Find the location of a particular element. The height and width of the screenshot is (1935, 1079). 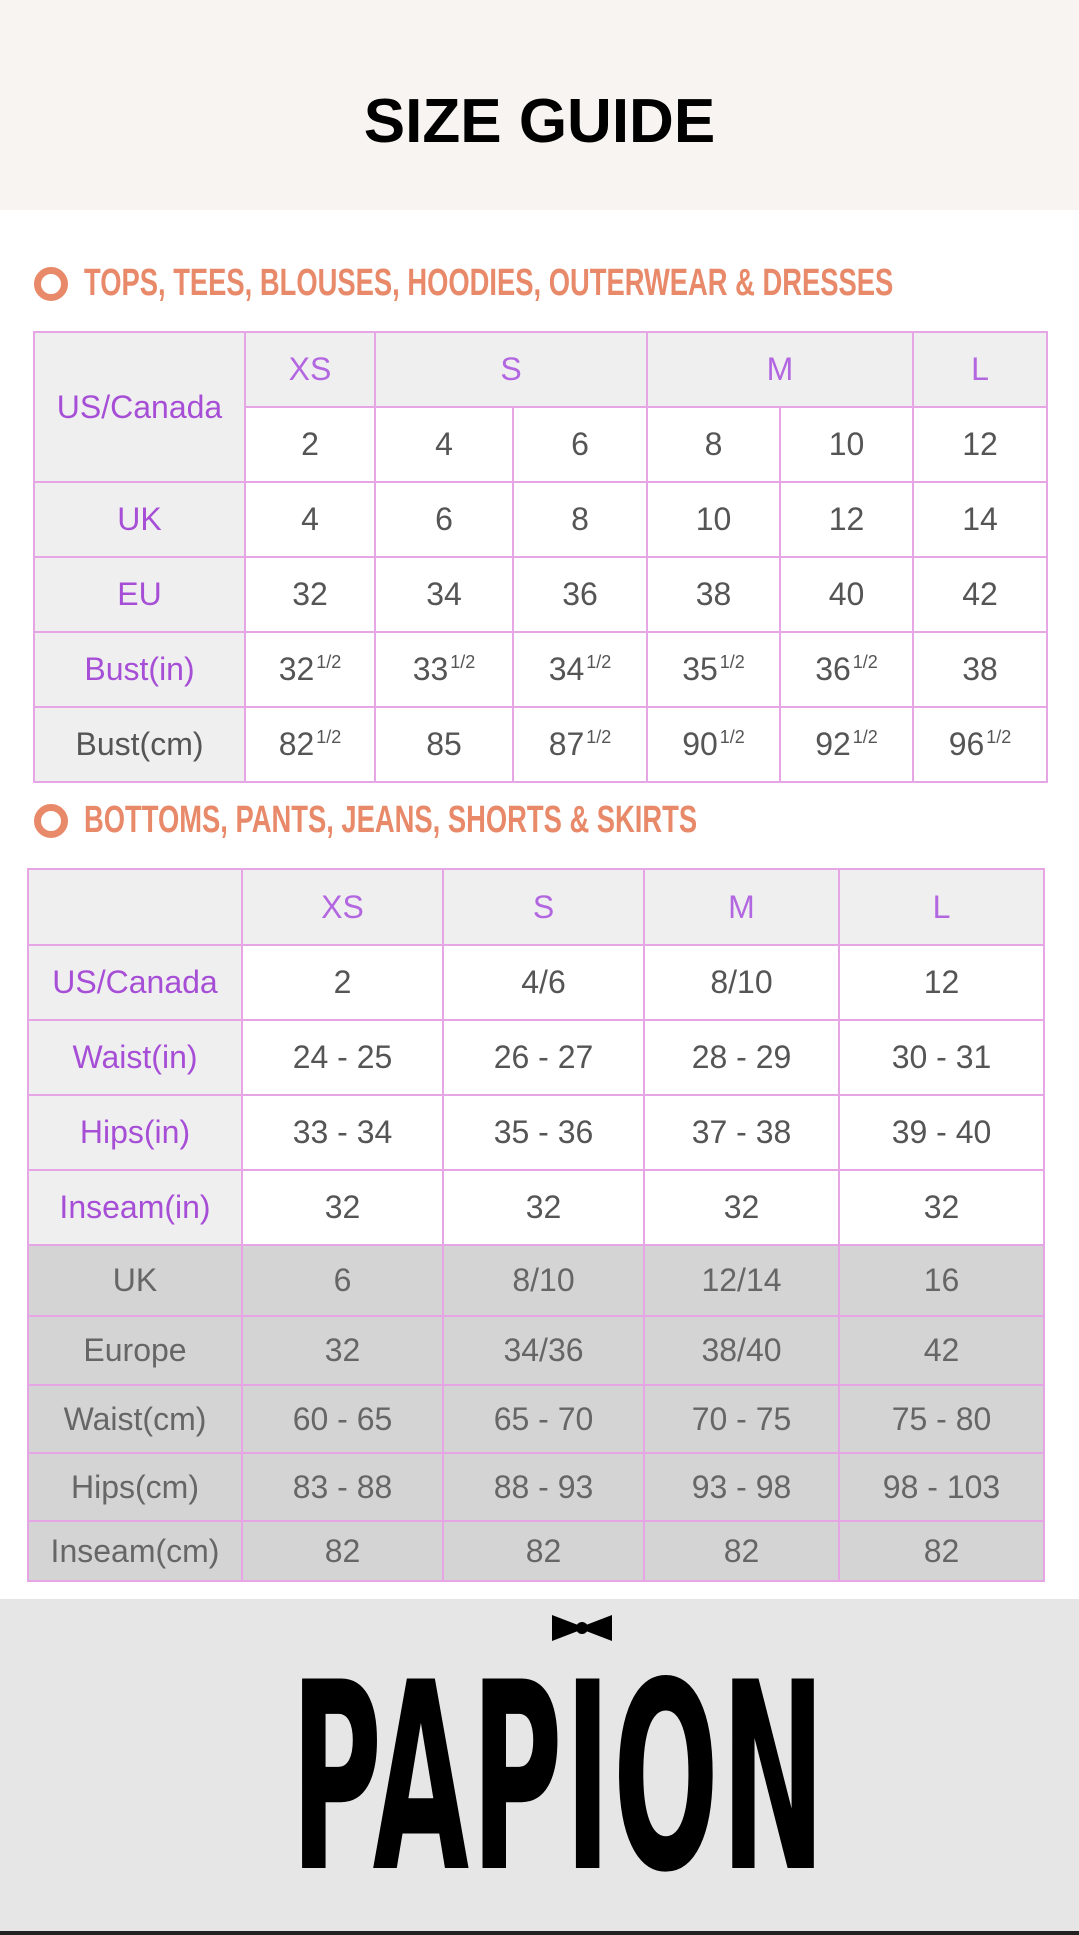

cell-text: 40 is located at coordinates (846, 594).